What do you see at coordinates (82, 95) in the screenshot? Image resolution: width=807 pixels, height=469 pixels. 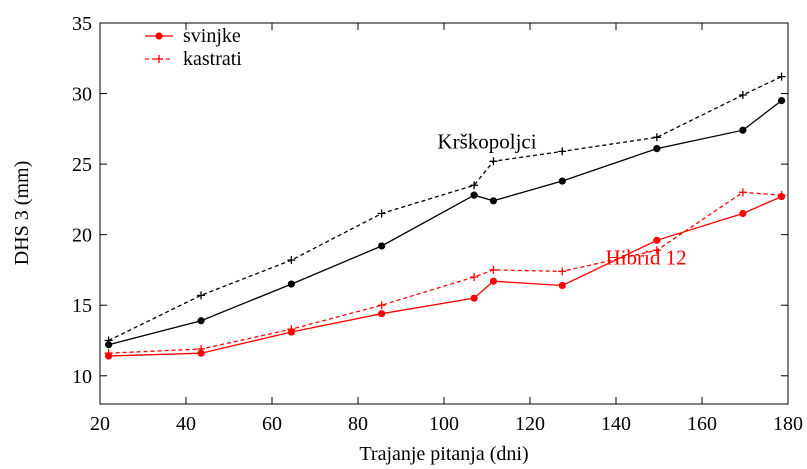 I see `y-tick-label: 30` at bounding box center [82, 95].